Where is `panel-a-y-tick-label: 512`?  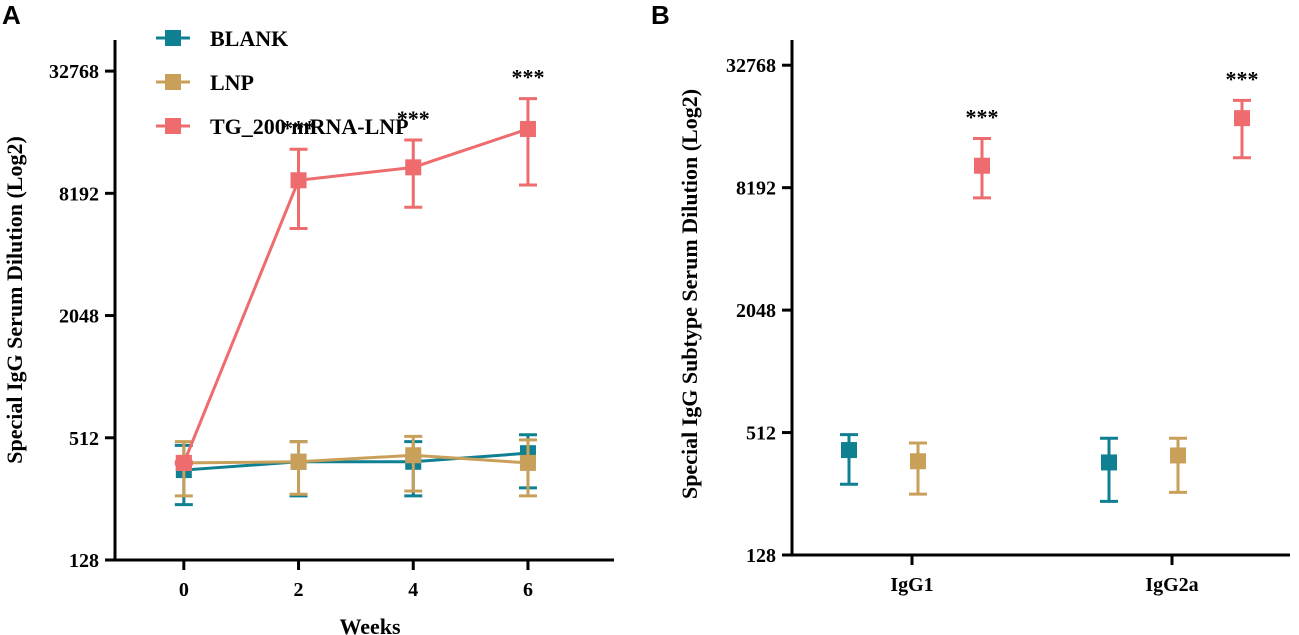
panel-a-y-tick-label: 512 is located at coordinates (84, 439).